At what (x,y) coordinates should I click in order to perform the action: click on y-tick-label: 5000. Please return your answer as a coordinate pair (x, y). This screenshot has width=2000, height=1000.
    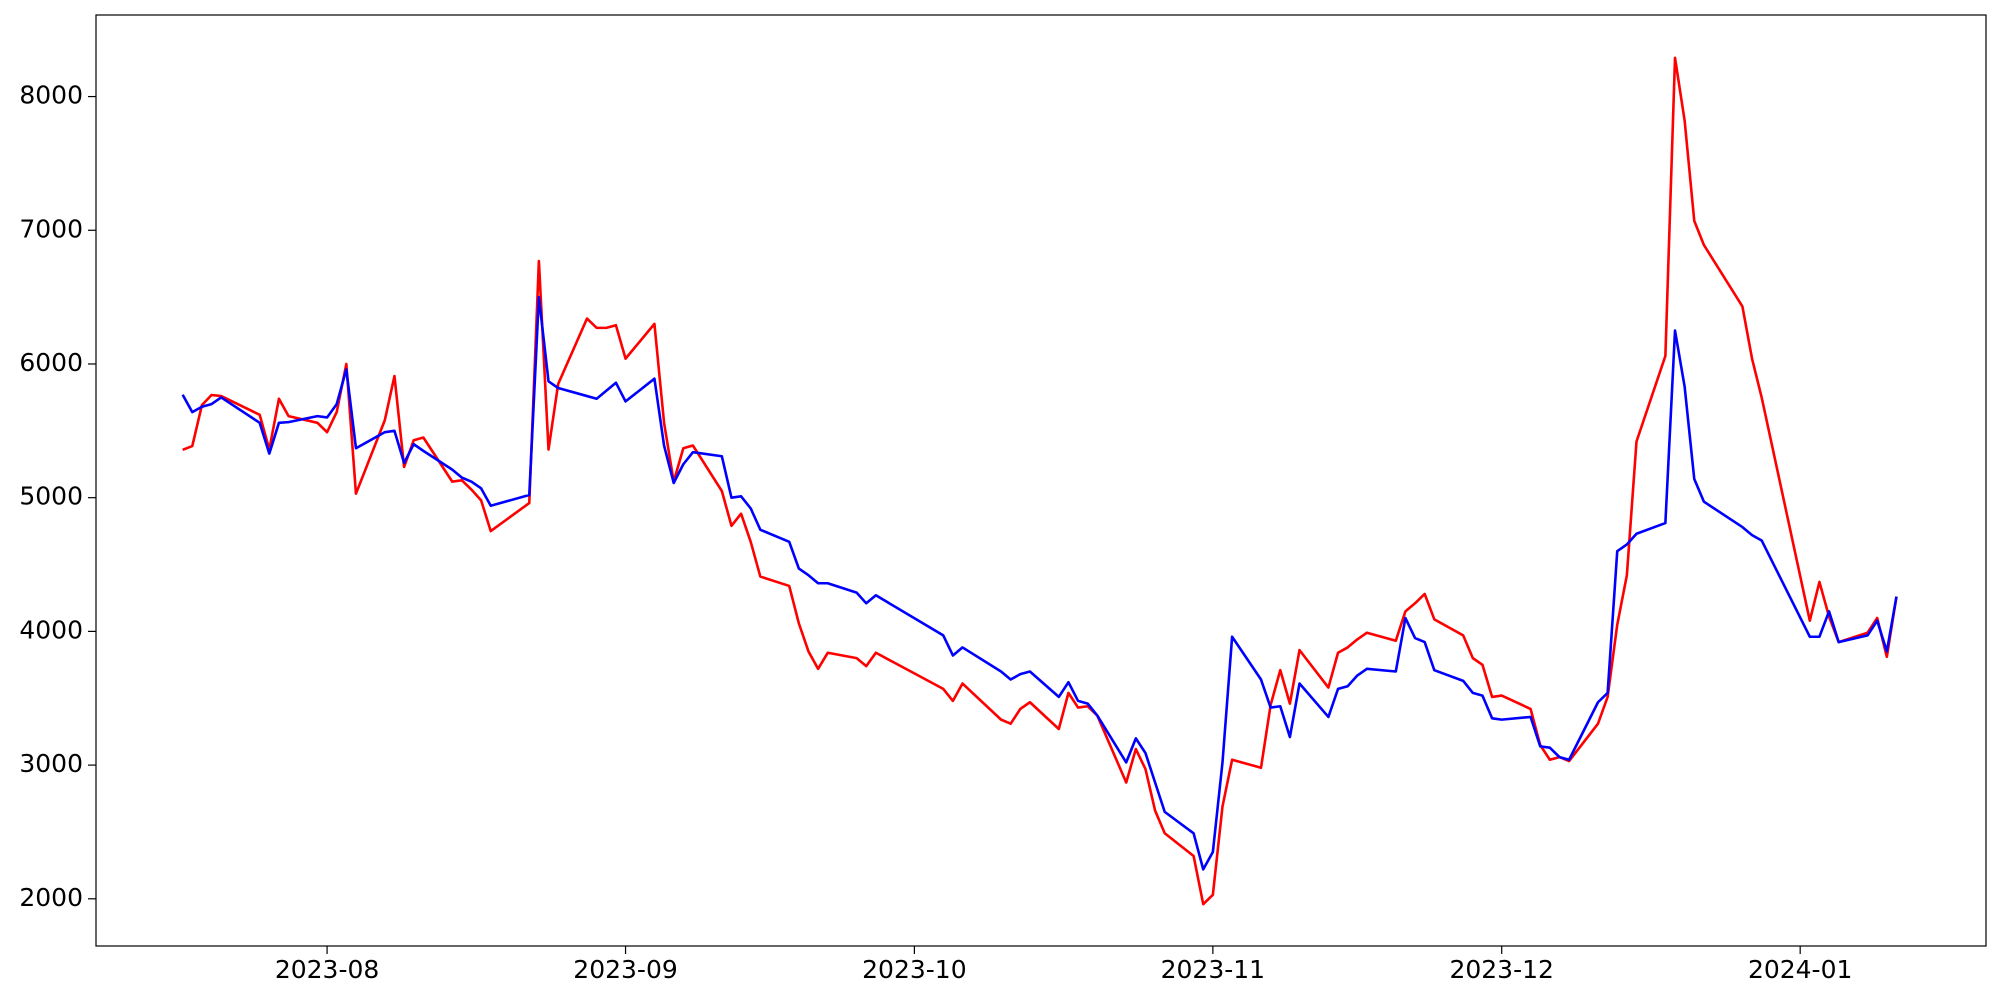
    Looking at the image, I should click on (51, 496).